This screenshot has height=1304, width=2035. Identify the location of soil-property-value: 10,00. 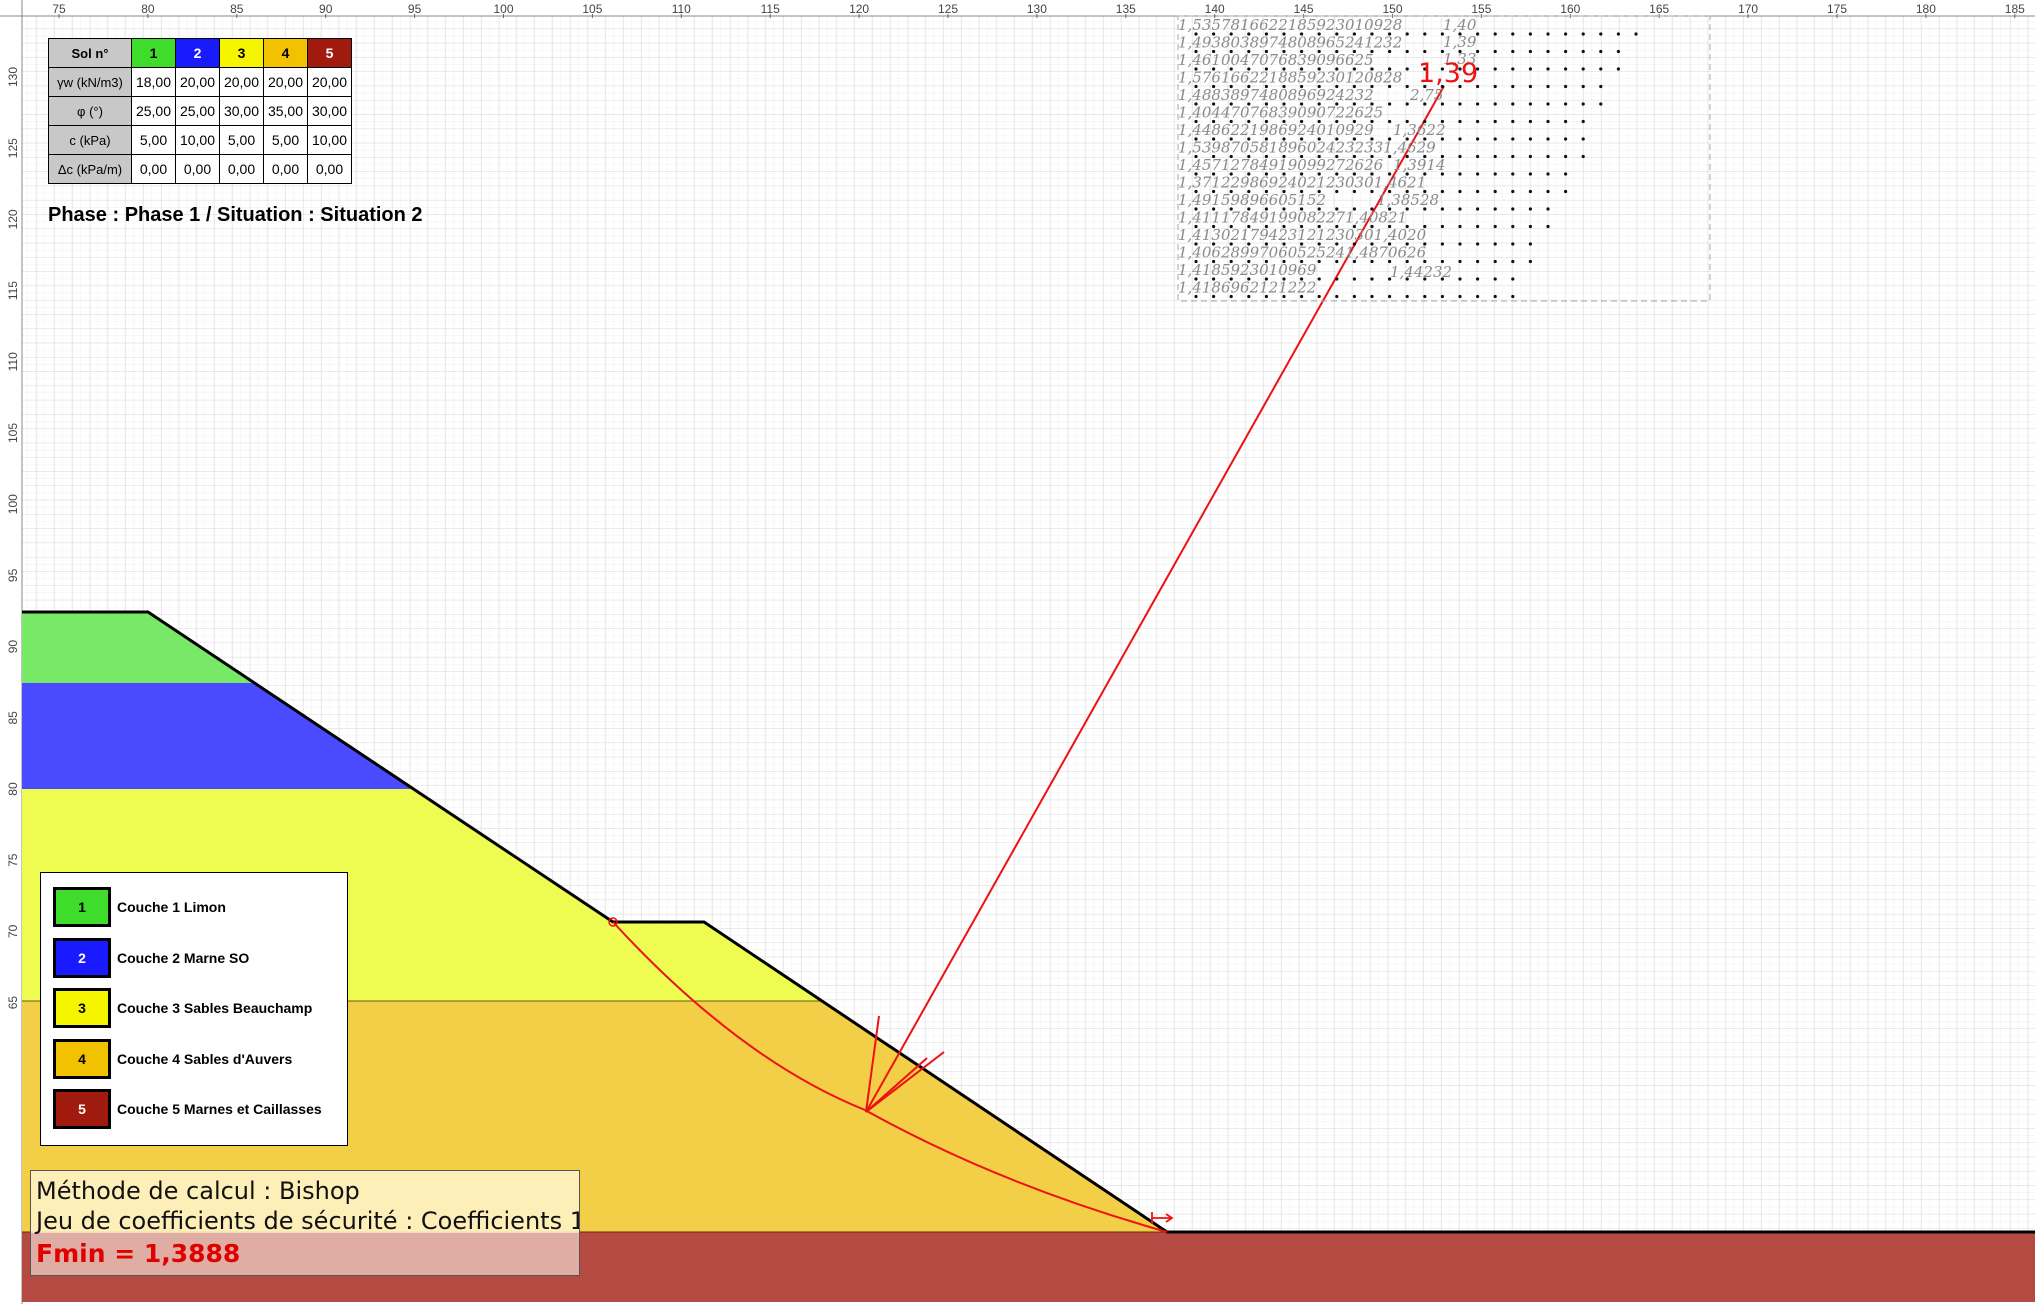
(197, 140).